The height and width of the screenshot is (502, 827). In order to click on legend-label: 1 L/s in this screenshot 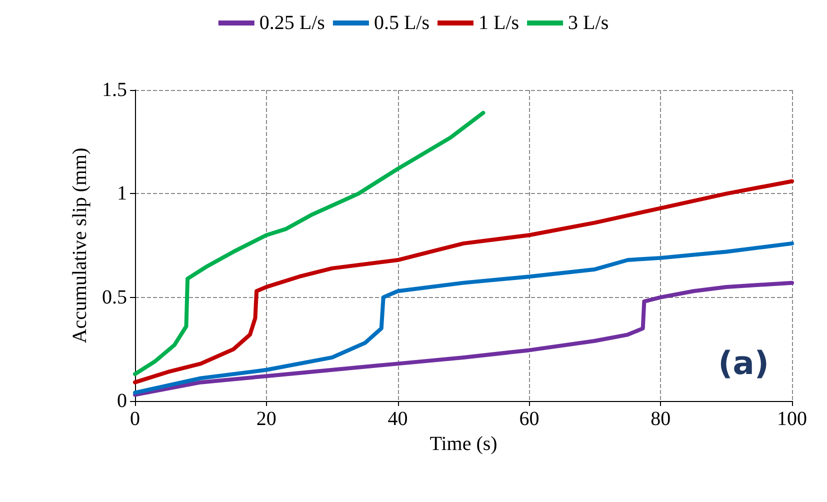, I will do `click(499, 23)`.